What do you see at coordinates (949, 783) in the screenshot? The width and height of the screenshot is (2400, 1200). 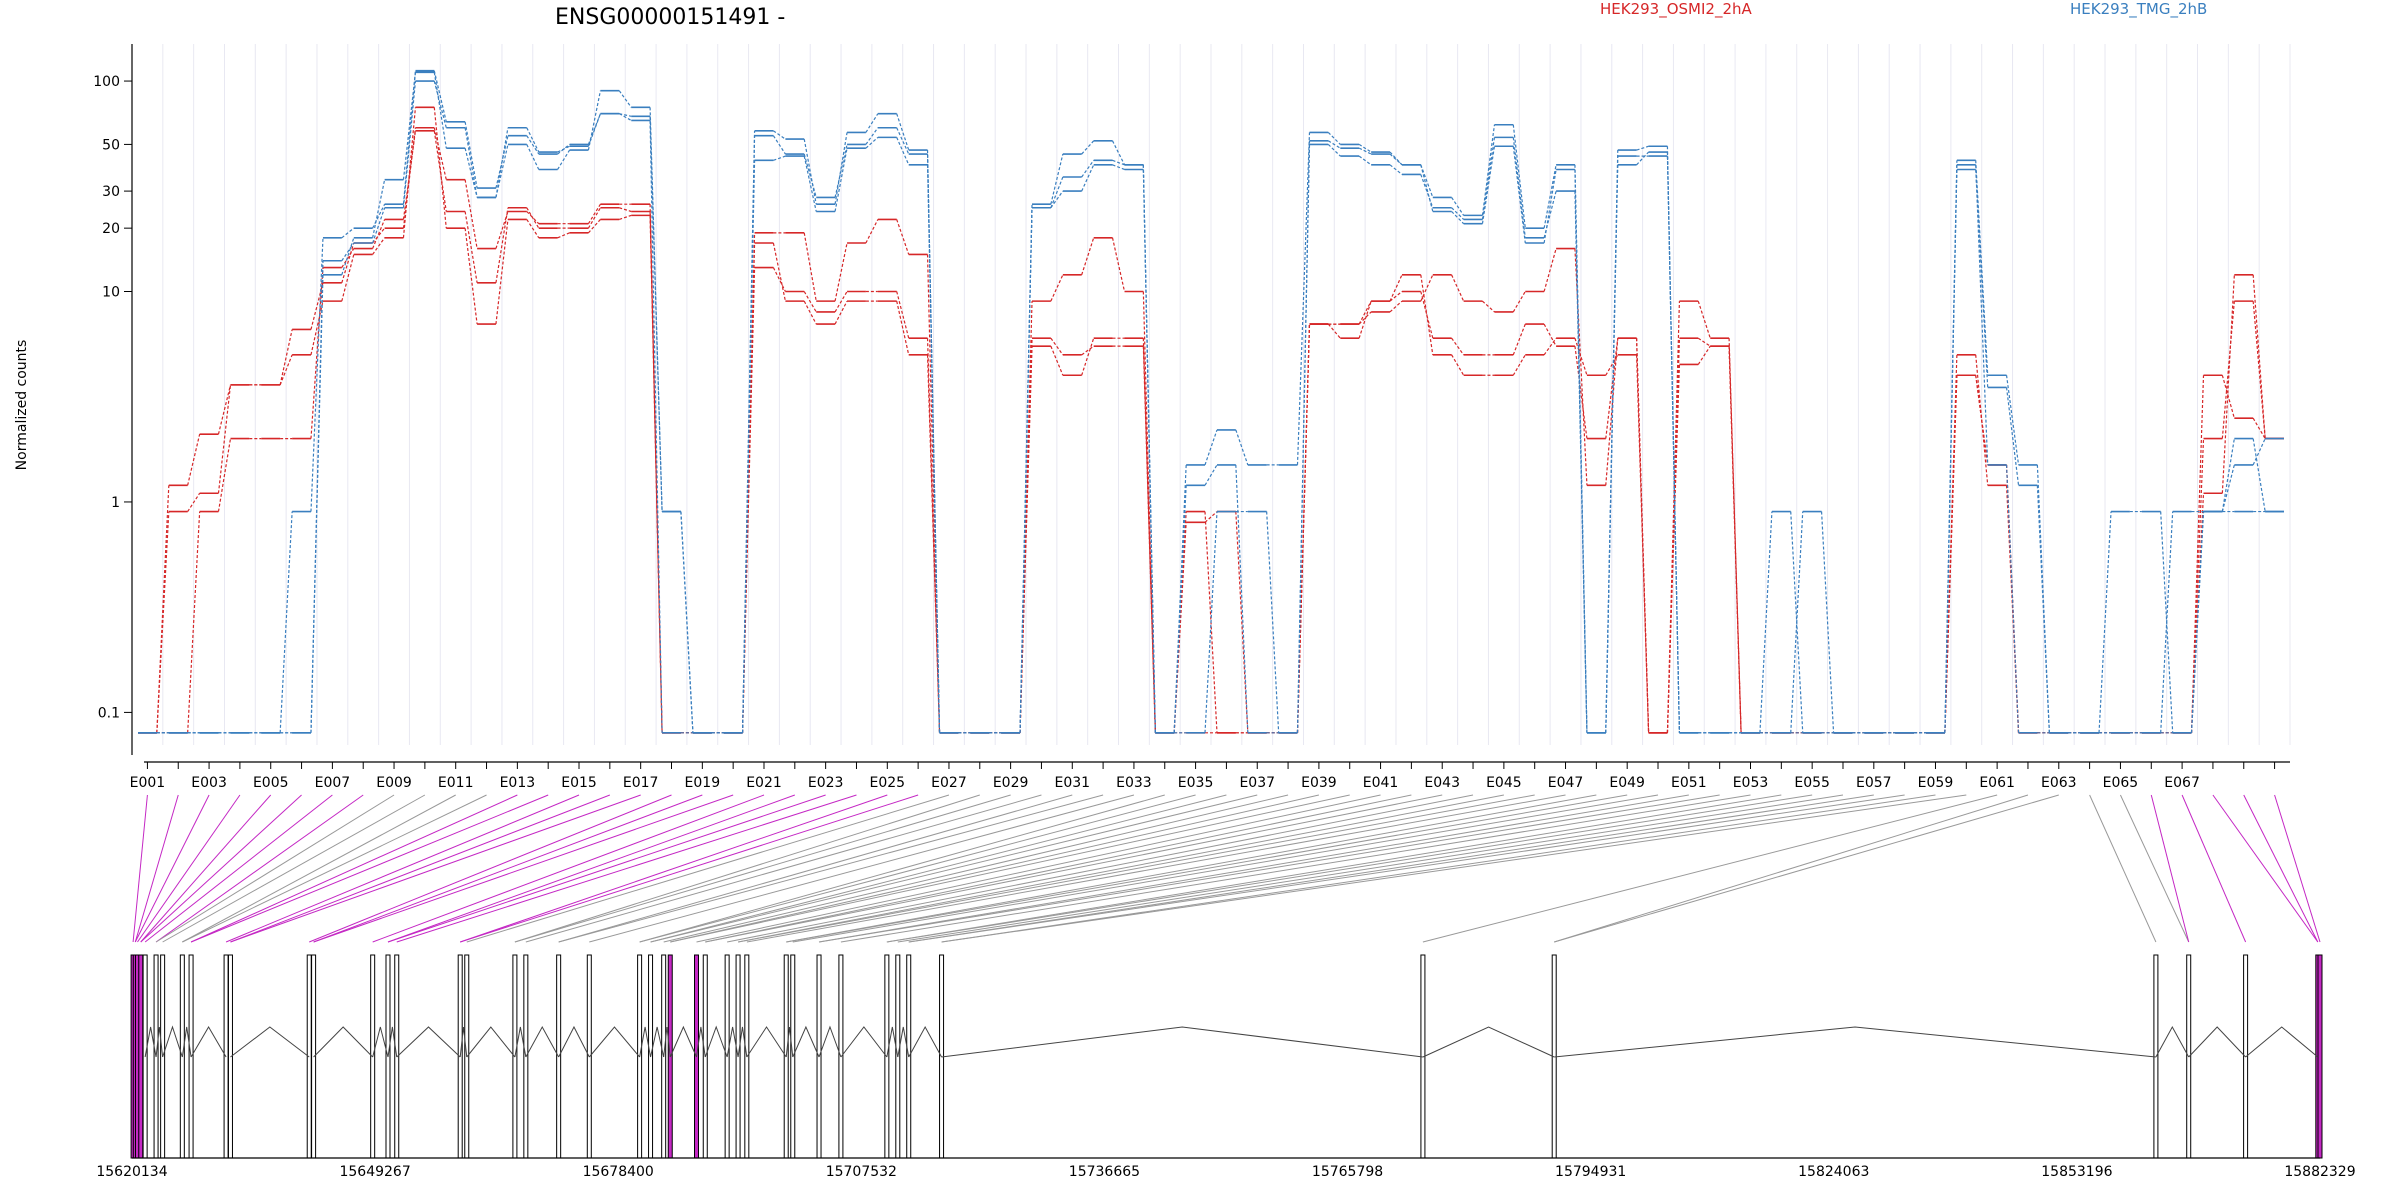 I see `exon-label: E027` at bounding box center [949, 783].